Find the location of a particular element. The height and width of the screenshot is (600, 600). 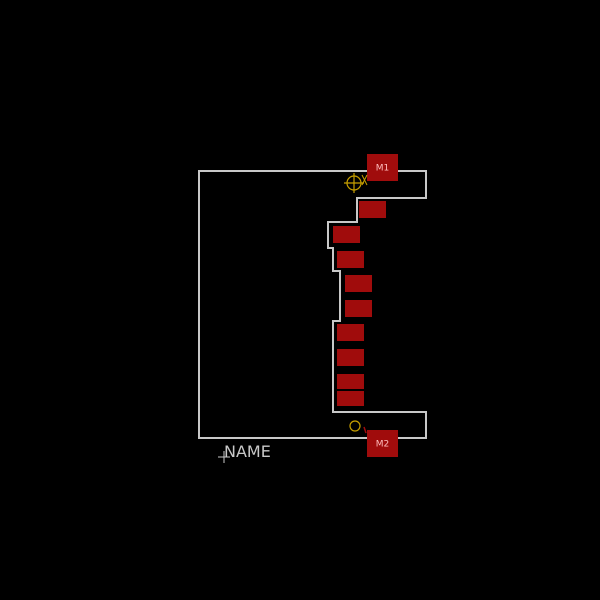

pad-m2-label: M2 is located at coordinates (383, 445).